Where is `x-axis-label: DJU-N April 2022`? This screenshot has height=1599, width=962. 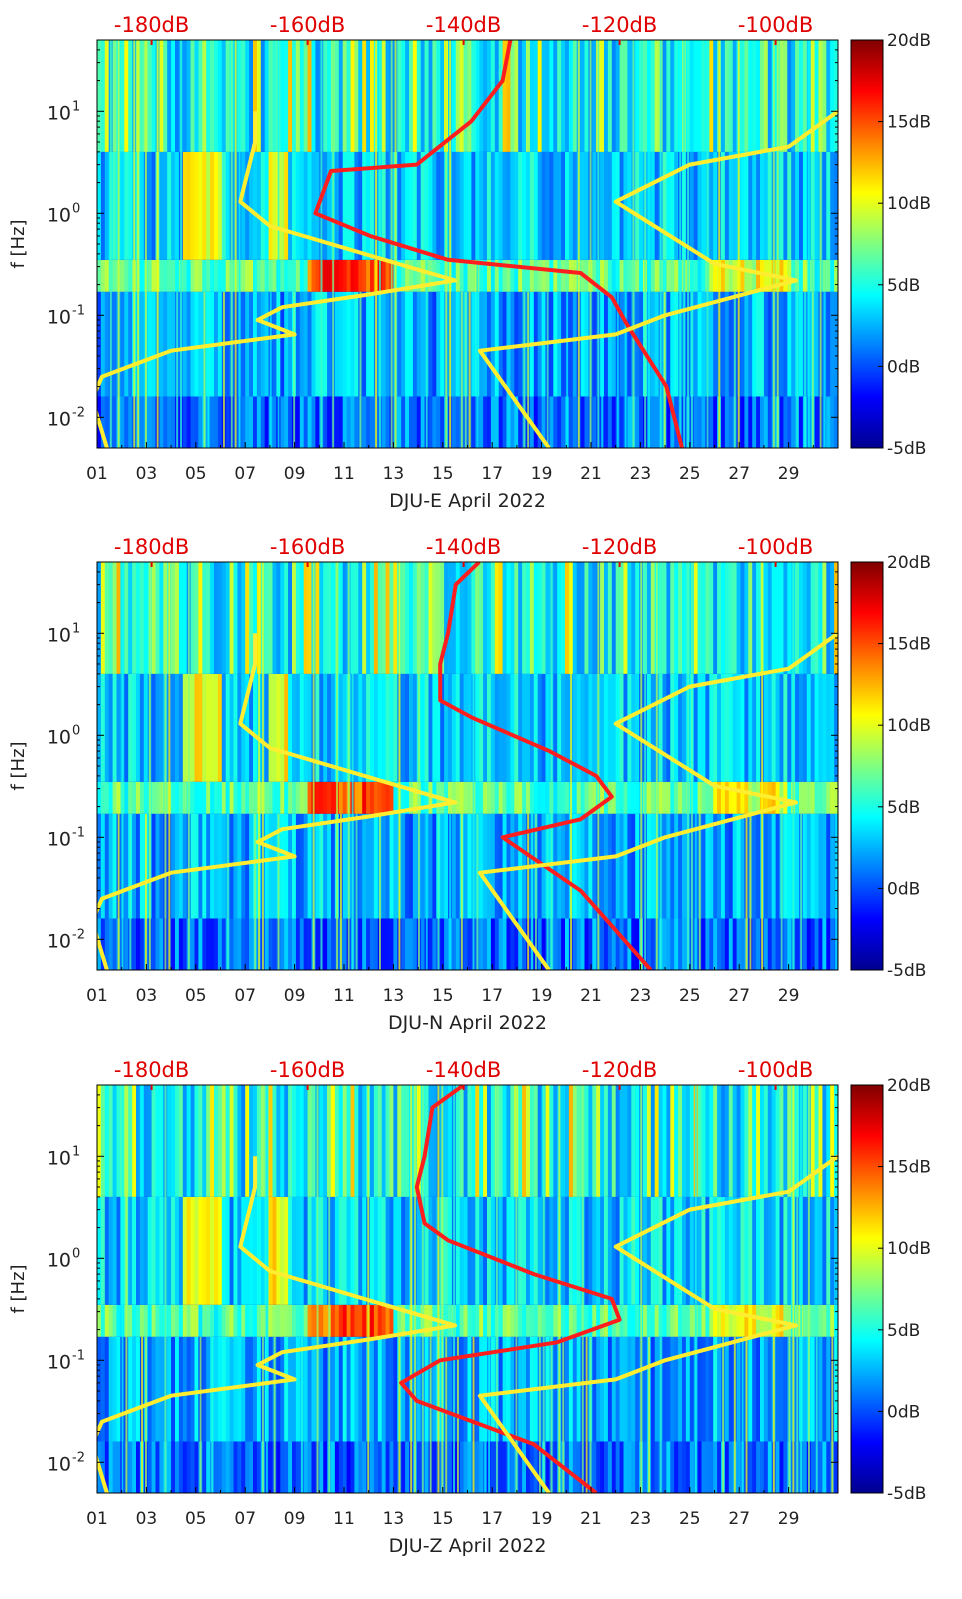 x-axis-label: DJU-N April 2022 is located at coordinates (467, 1023).